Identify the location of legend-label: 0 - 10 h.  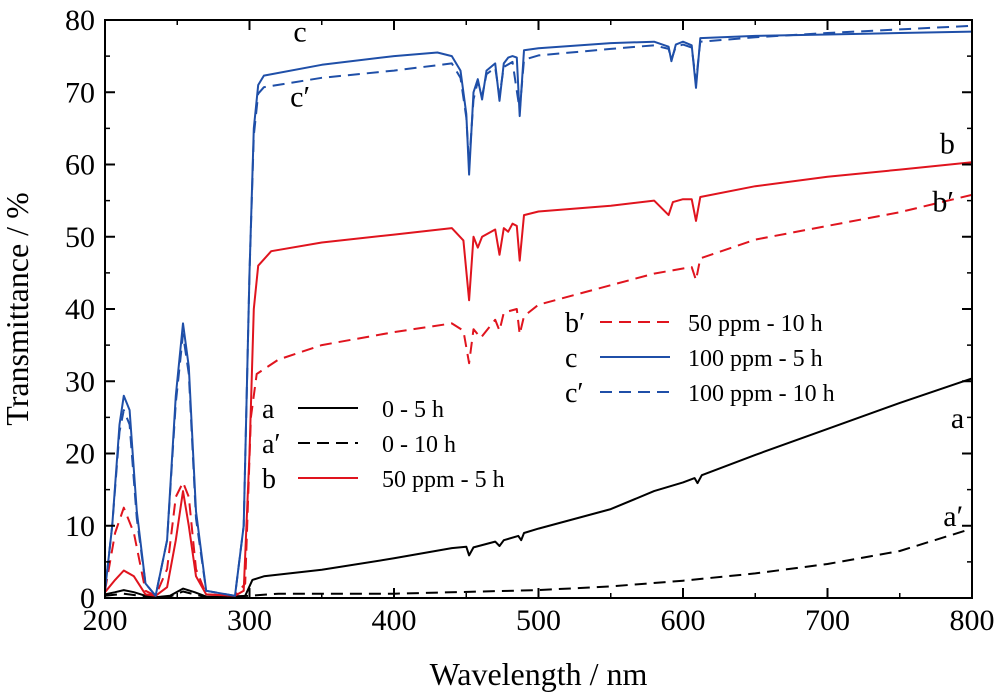
(419, 445).